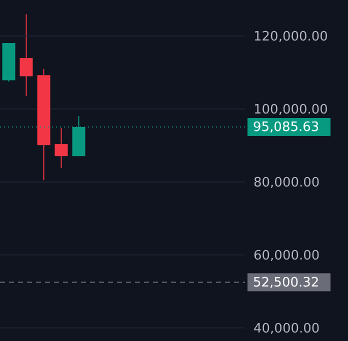  What do you see at coordinates (287, 182) in the screenshot?
I see `y-tick-label: 80,000.00` at bounding box center [287, 182].